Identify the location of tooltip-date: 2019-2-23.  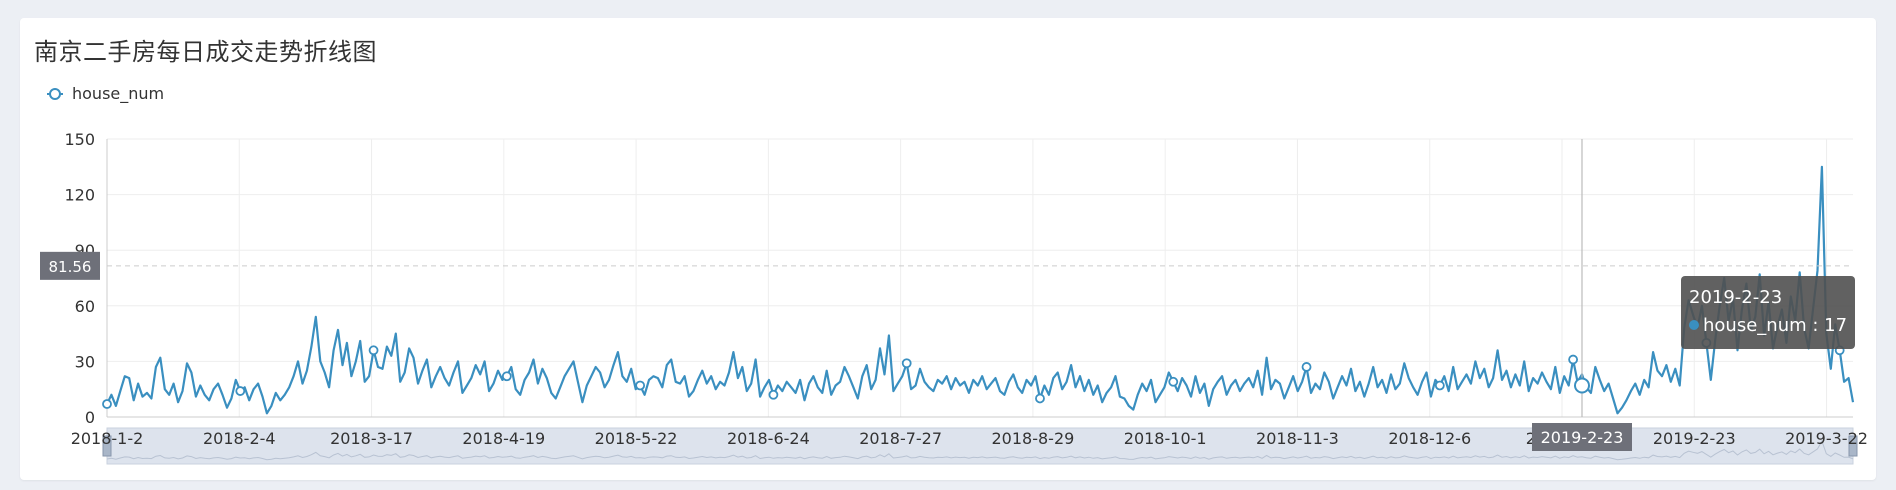
(1736, 297).